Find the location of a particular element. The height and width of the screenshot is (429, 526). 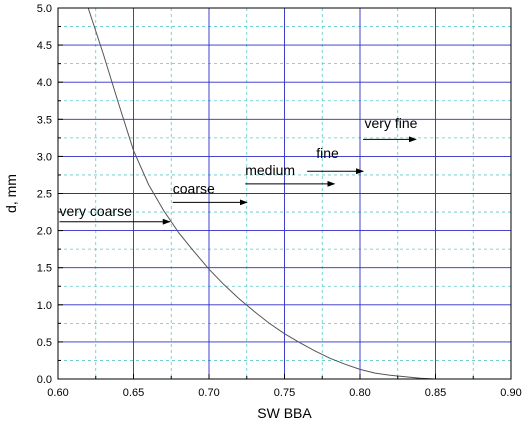

x-tick-label: 0.85 is located at coordinates (435, 393).